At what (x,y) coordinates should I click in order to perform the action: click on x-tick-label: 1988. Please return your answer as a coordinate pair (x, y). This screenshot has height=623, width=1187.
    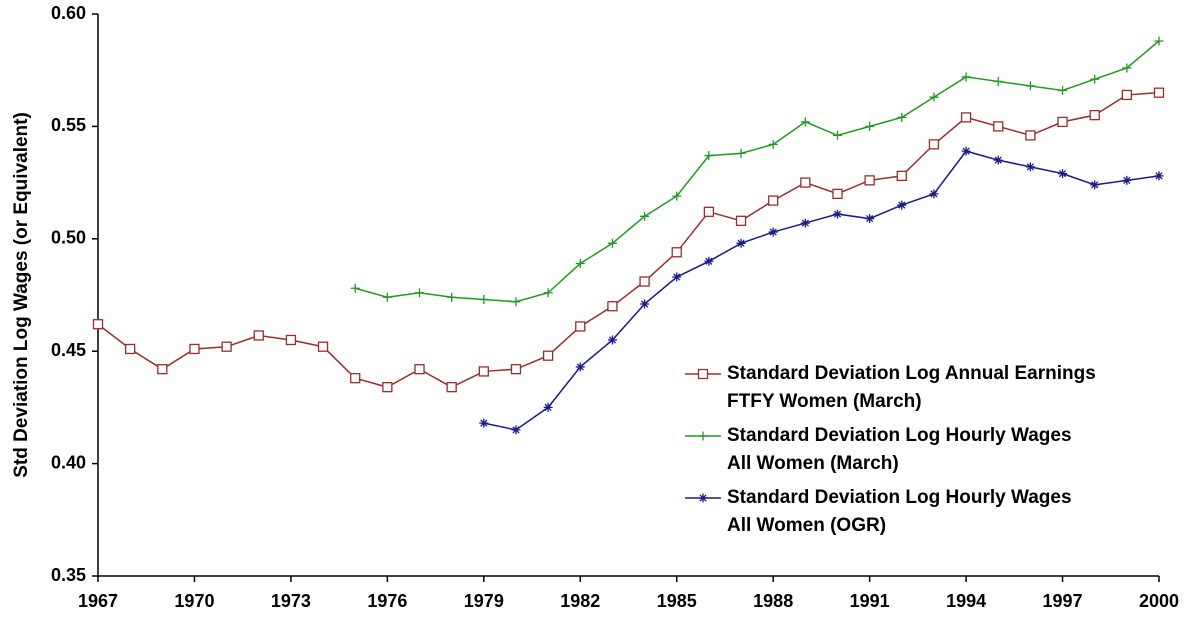
    Looking at the image, I should click on (773, 601).